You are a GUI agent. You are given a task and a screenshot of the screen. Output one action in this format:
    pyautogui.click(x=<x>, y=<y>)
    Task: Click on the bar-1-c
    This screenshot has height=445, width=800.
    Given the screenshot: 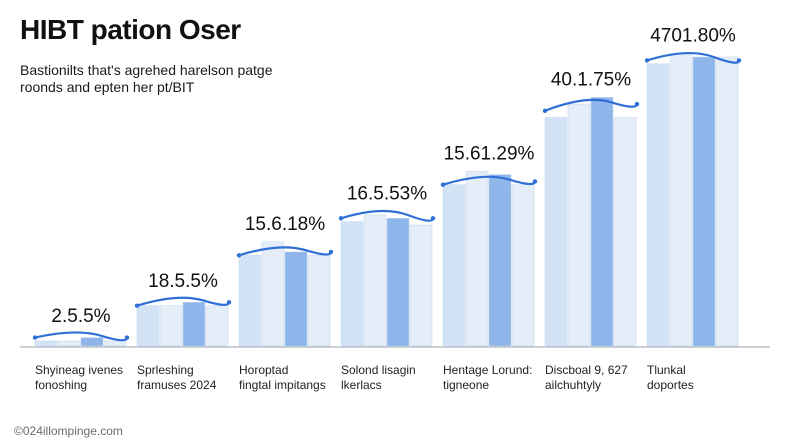 What is the action you would take?
    pyautogui.click(x=92, y=342)
    